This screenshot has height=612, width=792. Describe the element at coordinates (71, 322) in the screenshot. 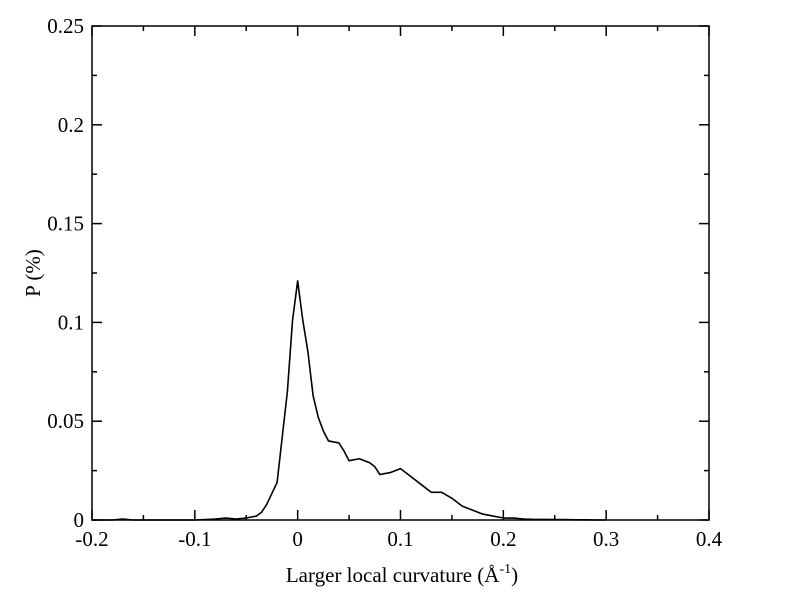

I see `y-tick-label: 0.1` at that location.